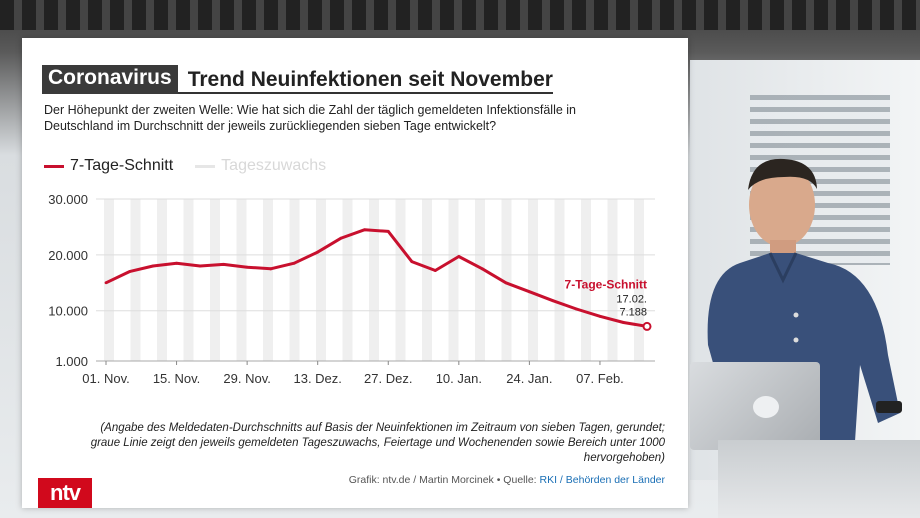  What do you see at coordinates (105, 378) in the screenshot?
I see `x-tick-label: 01. Nov.` at bounding box center [105, 378].